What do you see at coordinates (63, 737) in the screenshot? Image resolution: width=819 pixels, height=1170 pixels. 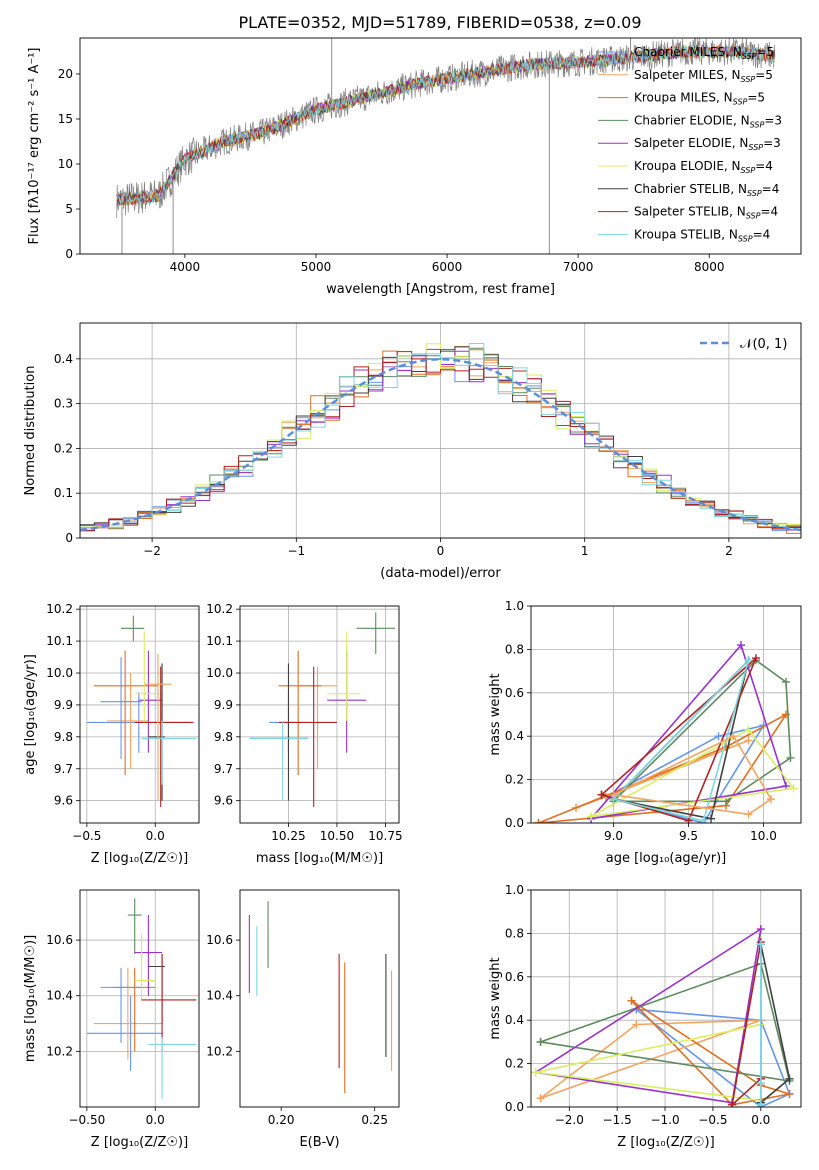 I see `y-tick-label: 9.8` at bounding box center [63, 737].